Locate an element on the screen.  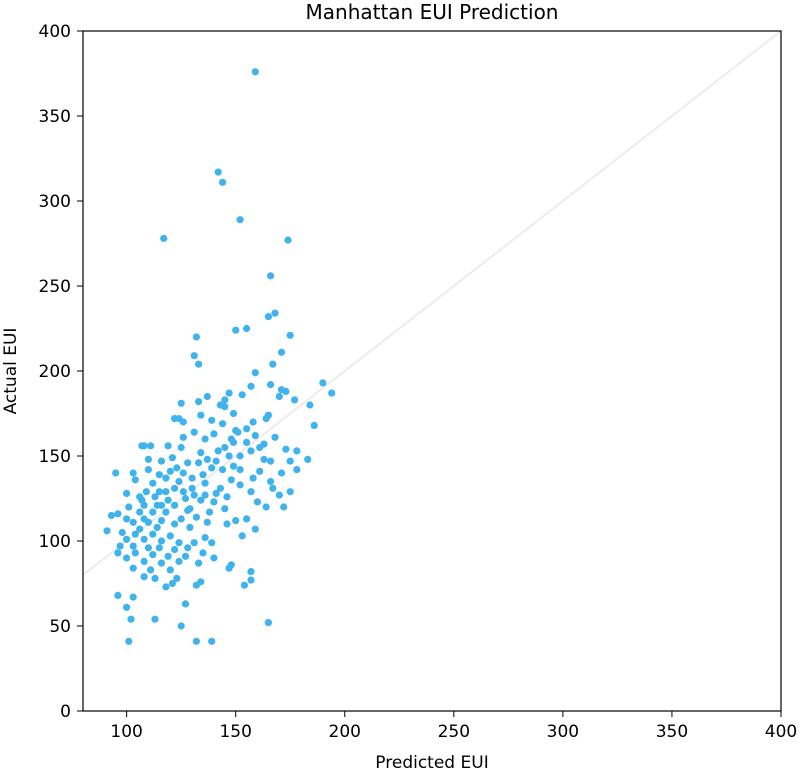
x-tick-label: 400 is located at coordinates (781, 732).